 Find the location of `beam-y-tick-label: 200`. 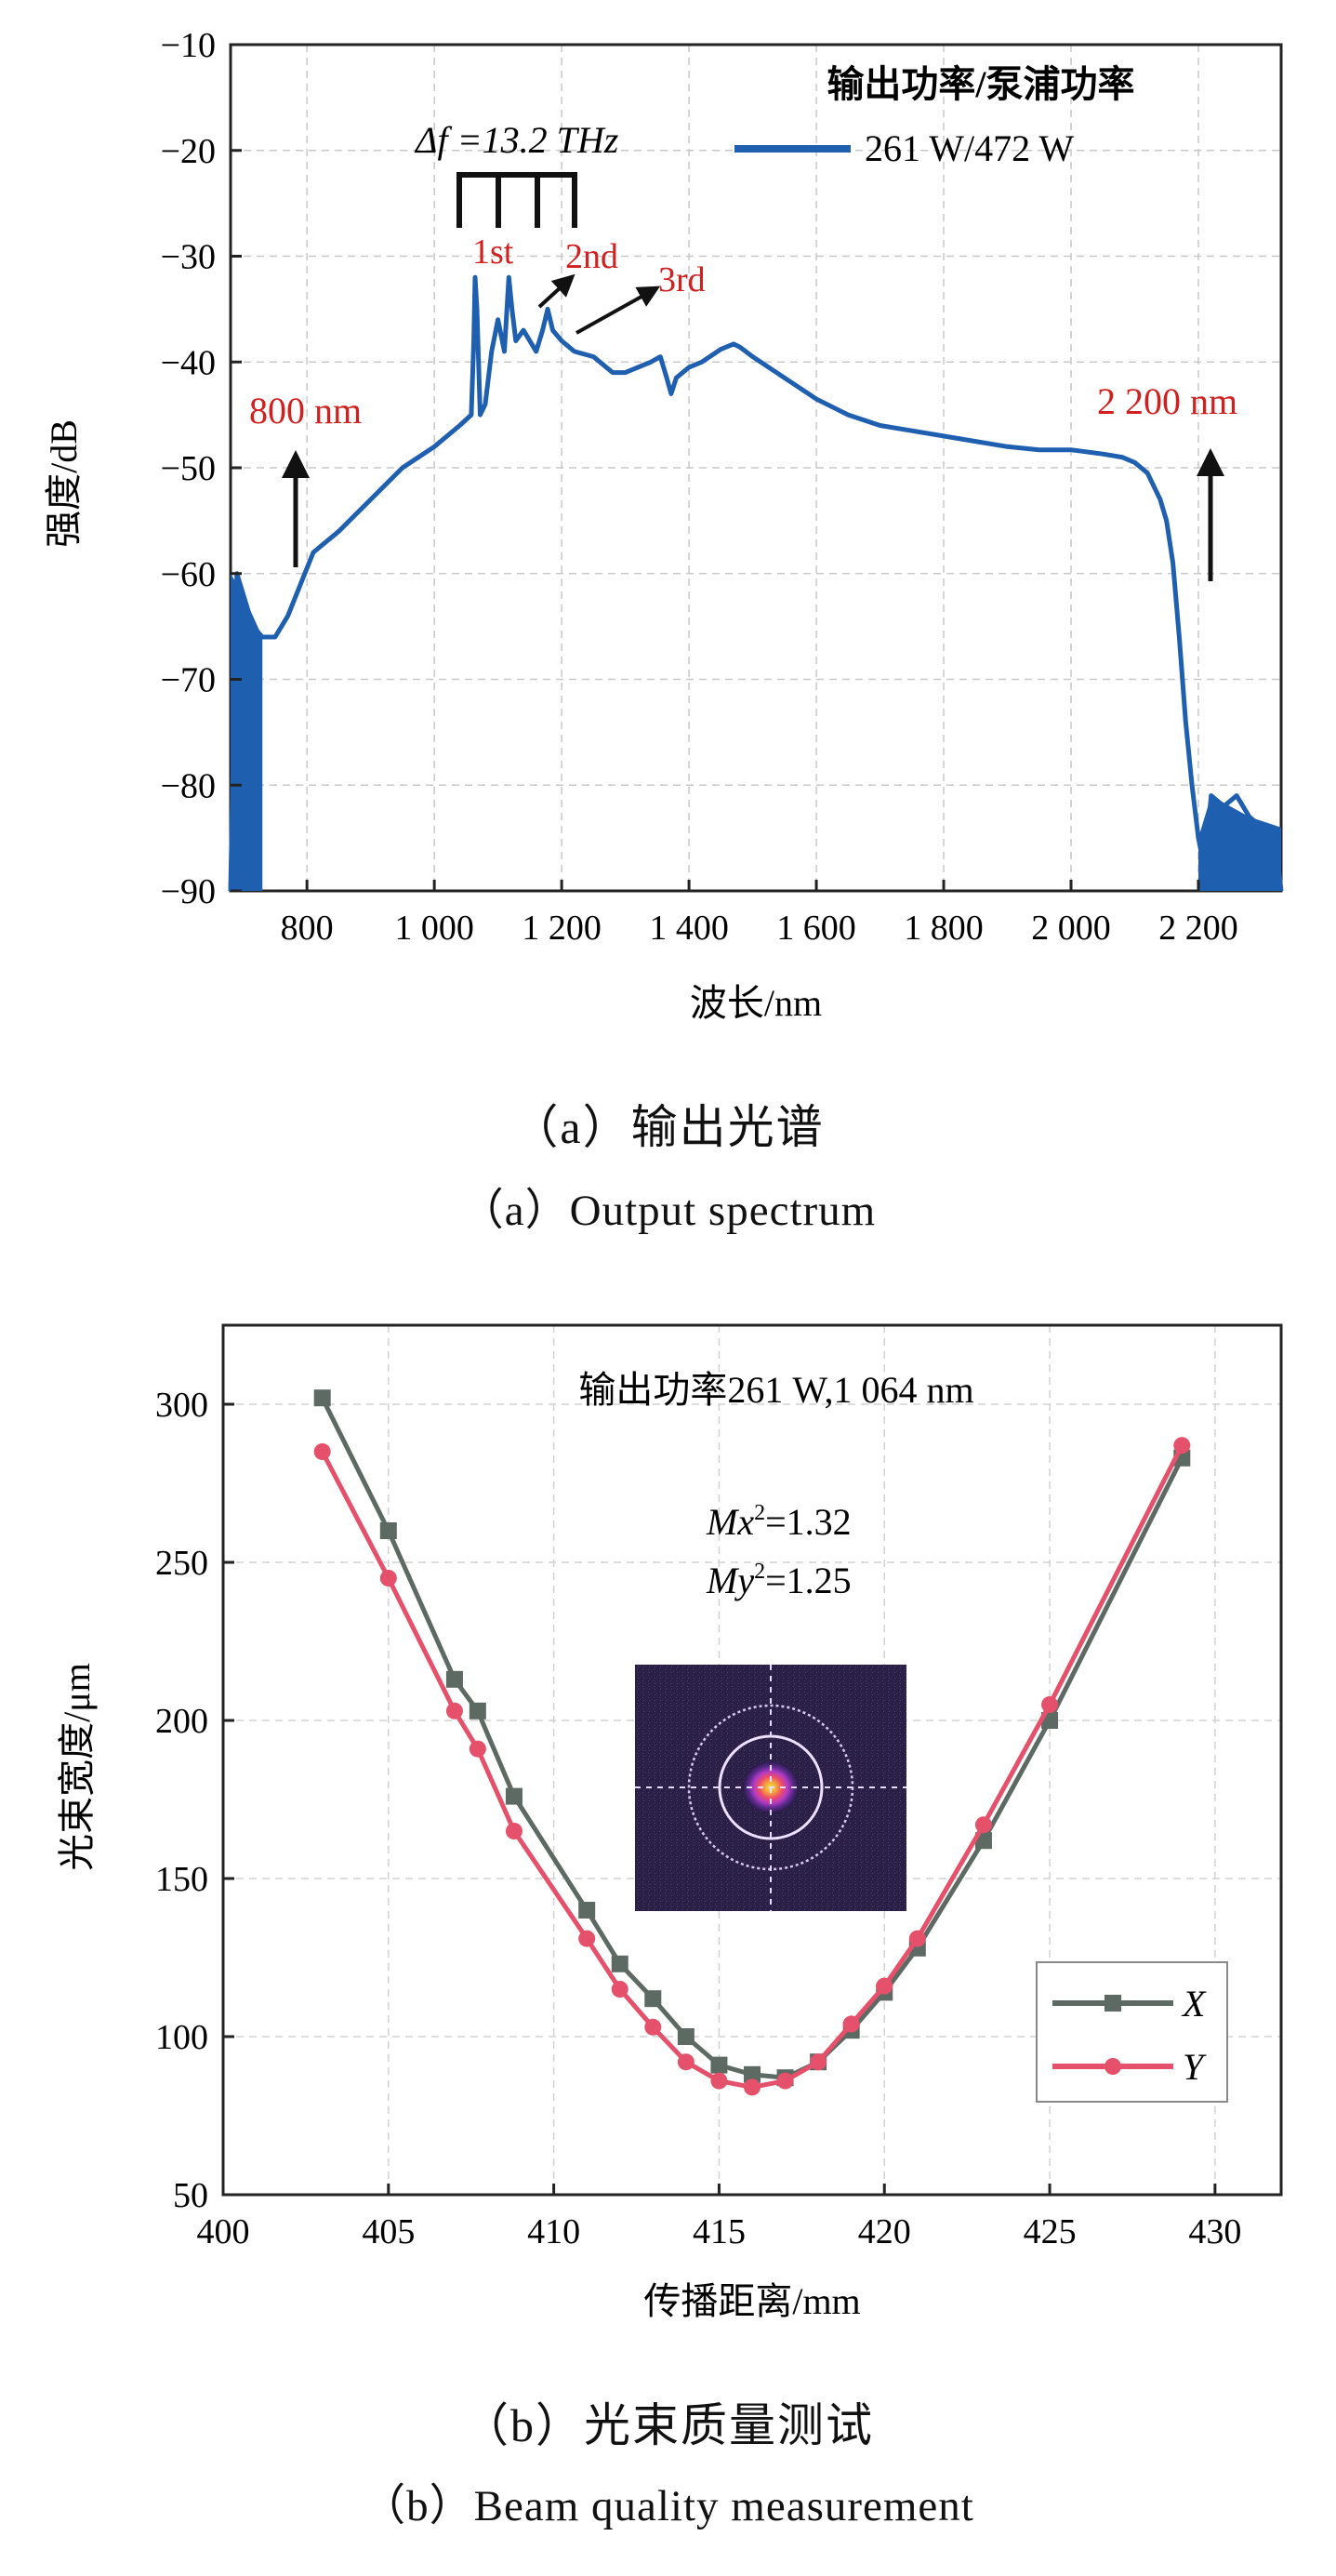

beam-y-tick-label: 200 is located at coordinates (181, 1721).